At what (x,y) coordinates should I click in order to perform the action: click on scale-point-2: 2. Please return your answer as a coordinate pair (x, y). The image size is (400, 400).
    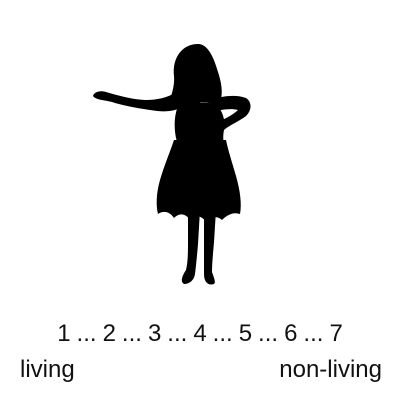
    Looking at the image, I should click on (109, 333).